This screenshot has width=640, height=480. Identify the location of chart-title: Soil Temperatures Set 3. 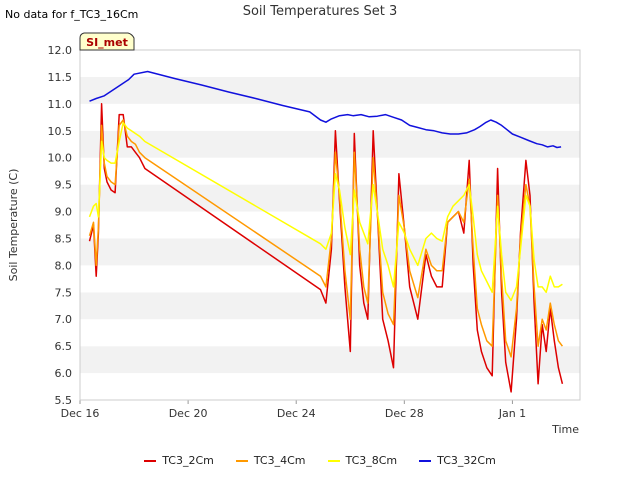
(320, 11).